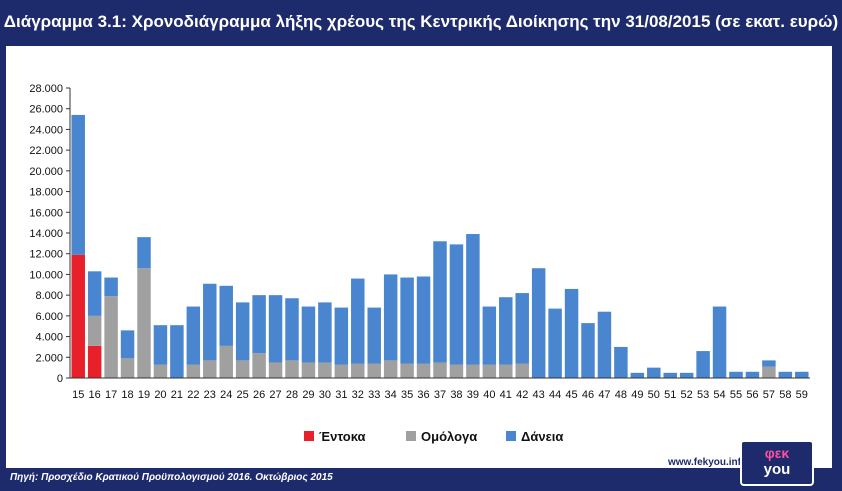 The image size is (842, 491). What do you see at coordinates (358, 395) in the screenshot?
I see `x-tick-label: 32` at bounding box center [358, 395].